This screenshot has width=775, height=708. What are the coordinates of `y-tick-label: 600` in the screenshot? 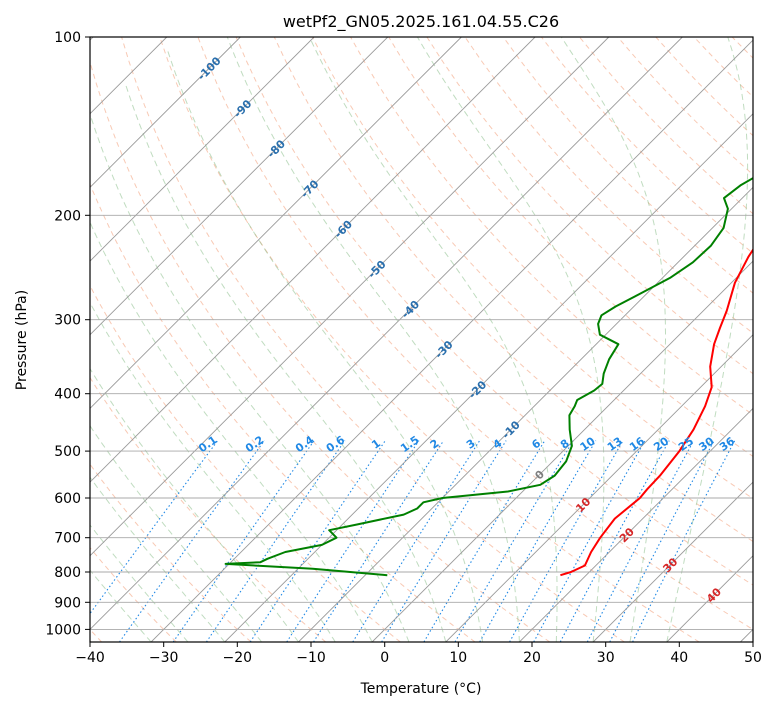 It's located at (67, 499).